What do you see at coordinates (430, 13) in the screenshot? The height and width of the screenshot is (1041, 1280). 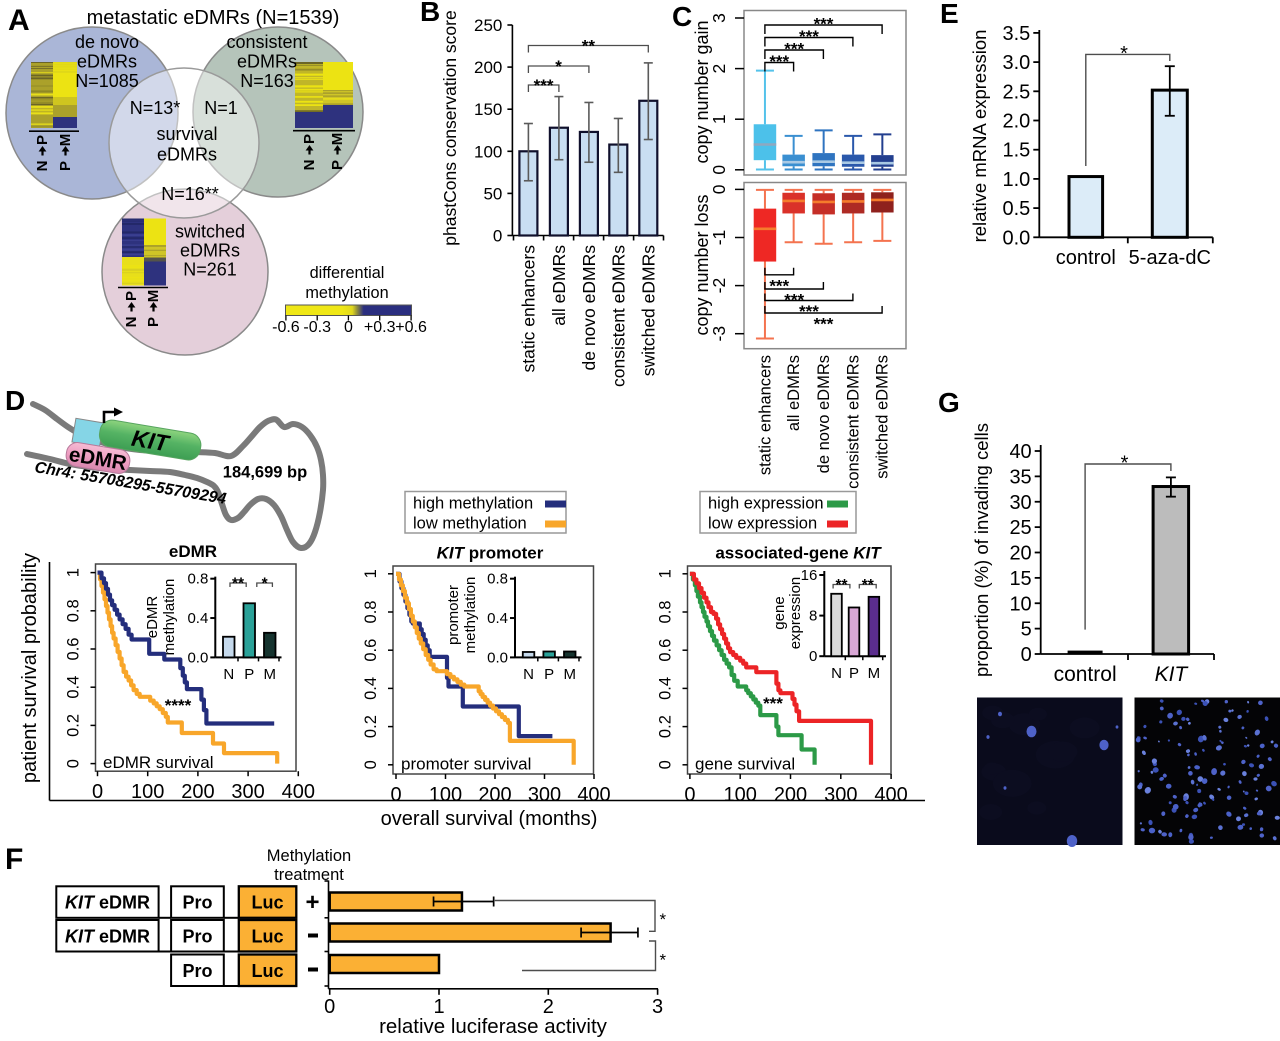 I see `svg-text: B` at bounding box center [430, 13].